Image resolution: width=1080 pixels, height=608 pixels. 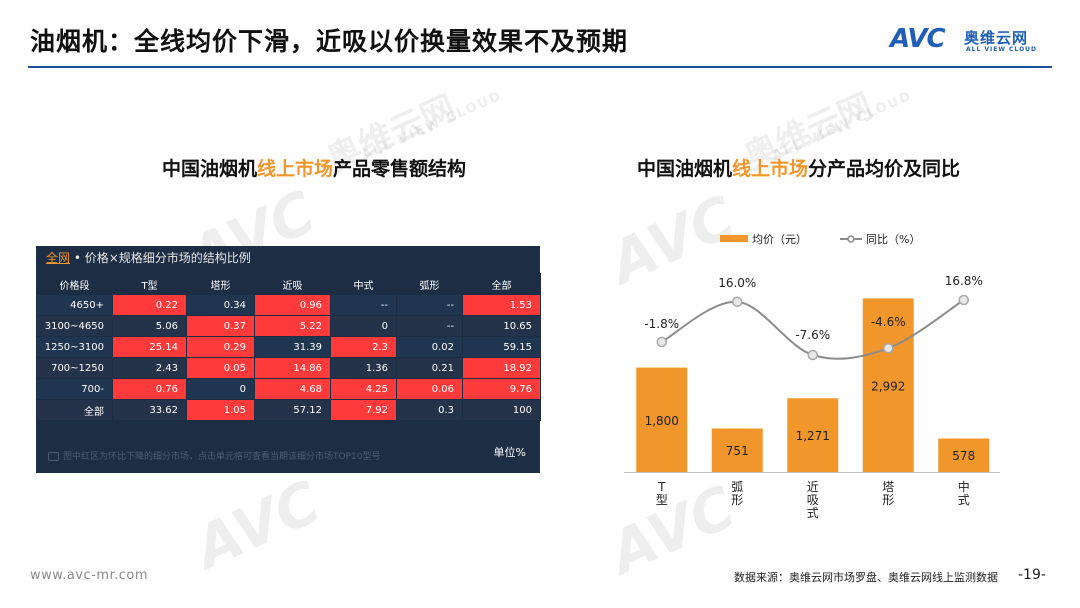 I want to click on category-label-char: T, so click(x=661, y=487).